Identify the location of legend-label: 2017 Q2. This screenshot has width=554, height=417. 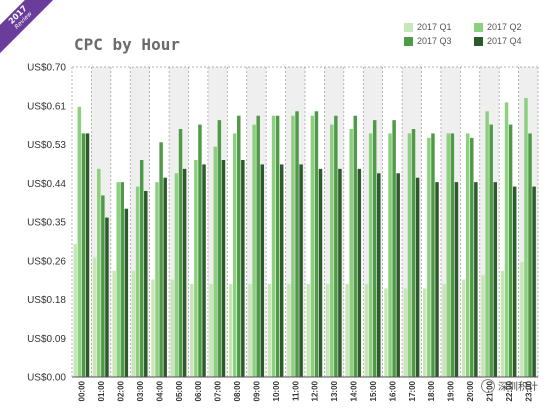
(504, 27).